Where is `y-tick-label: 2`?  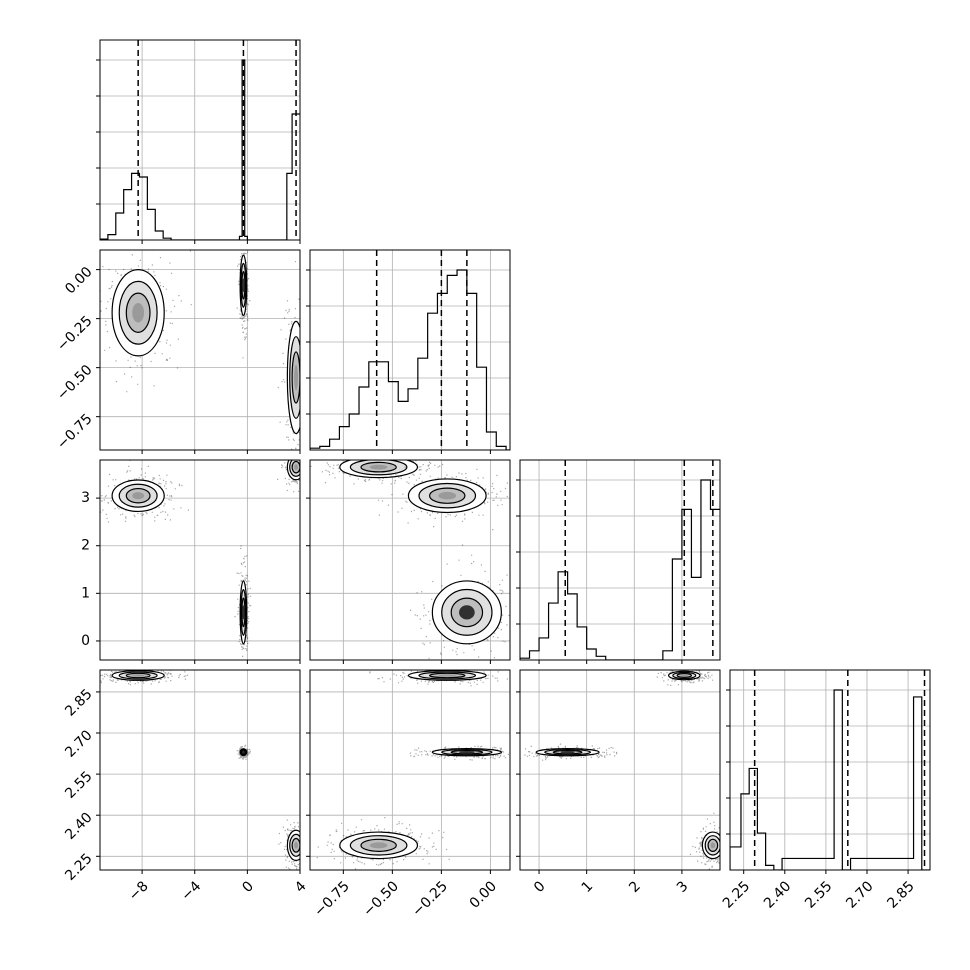
y-tick-label: 2 is located at coordinates (85, 546).